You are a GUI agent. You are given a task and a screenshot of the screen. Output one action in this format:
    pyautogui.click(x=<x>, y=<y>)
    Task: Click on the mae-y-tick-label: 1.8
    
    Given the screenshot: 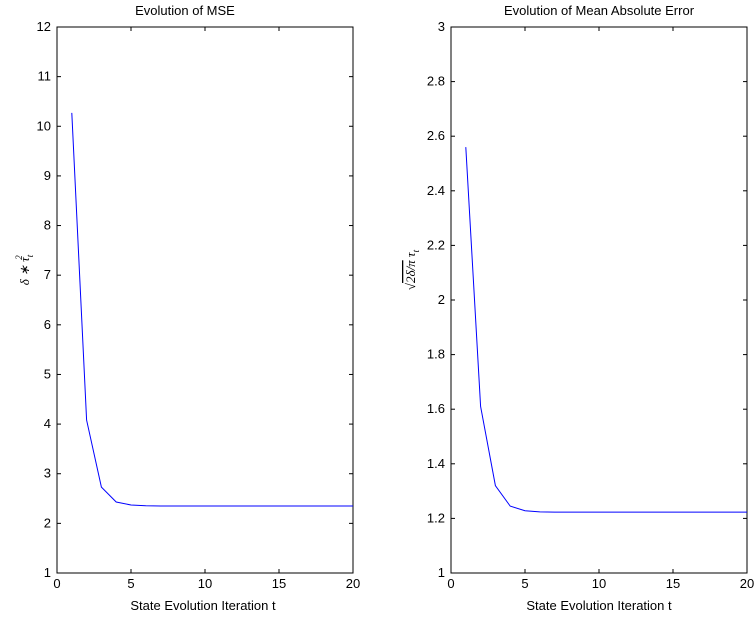 What is the action you would take?
    pyautogui.click(x=436, y=354)
    